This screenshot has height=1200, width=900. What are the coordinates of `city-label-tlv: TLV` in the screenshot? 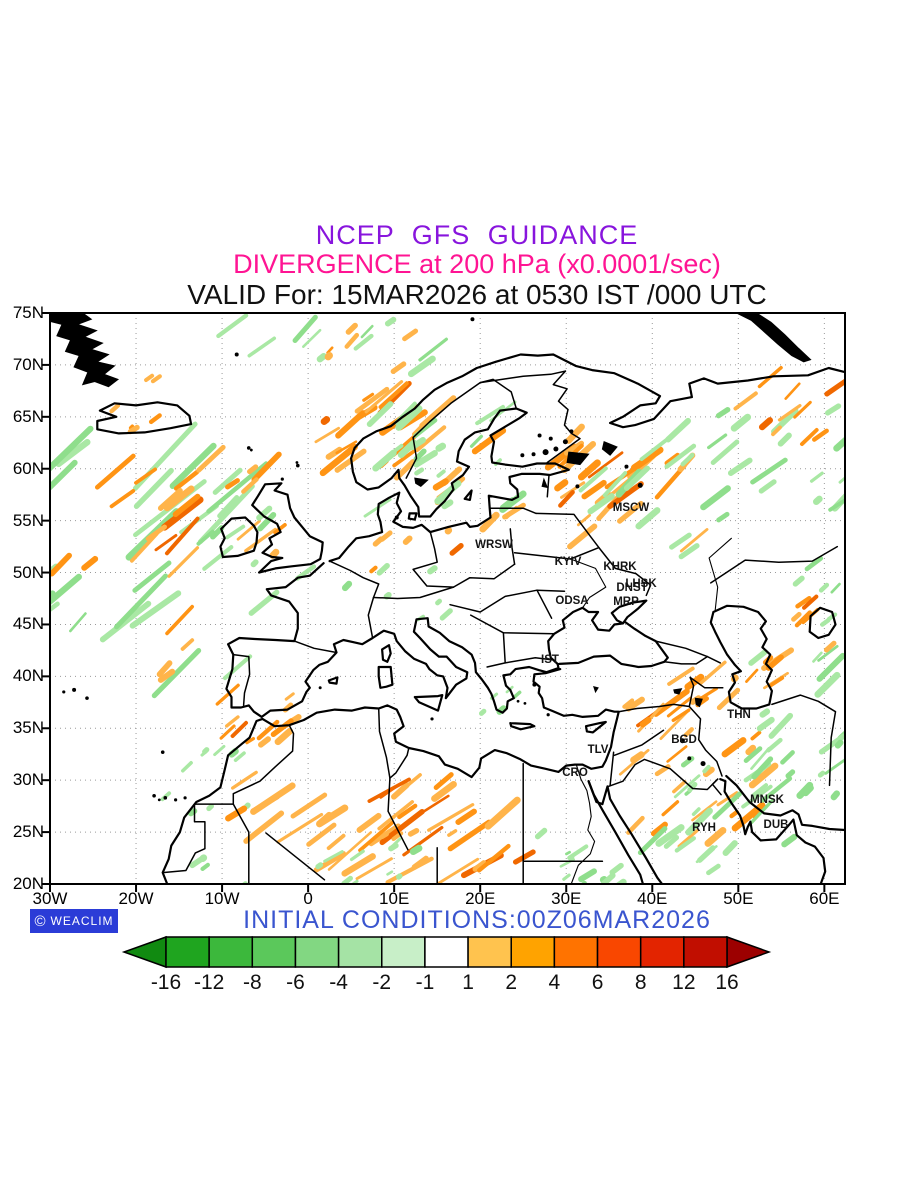 It's located at (598, 750).